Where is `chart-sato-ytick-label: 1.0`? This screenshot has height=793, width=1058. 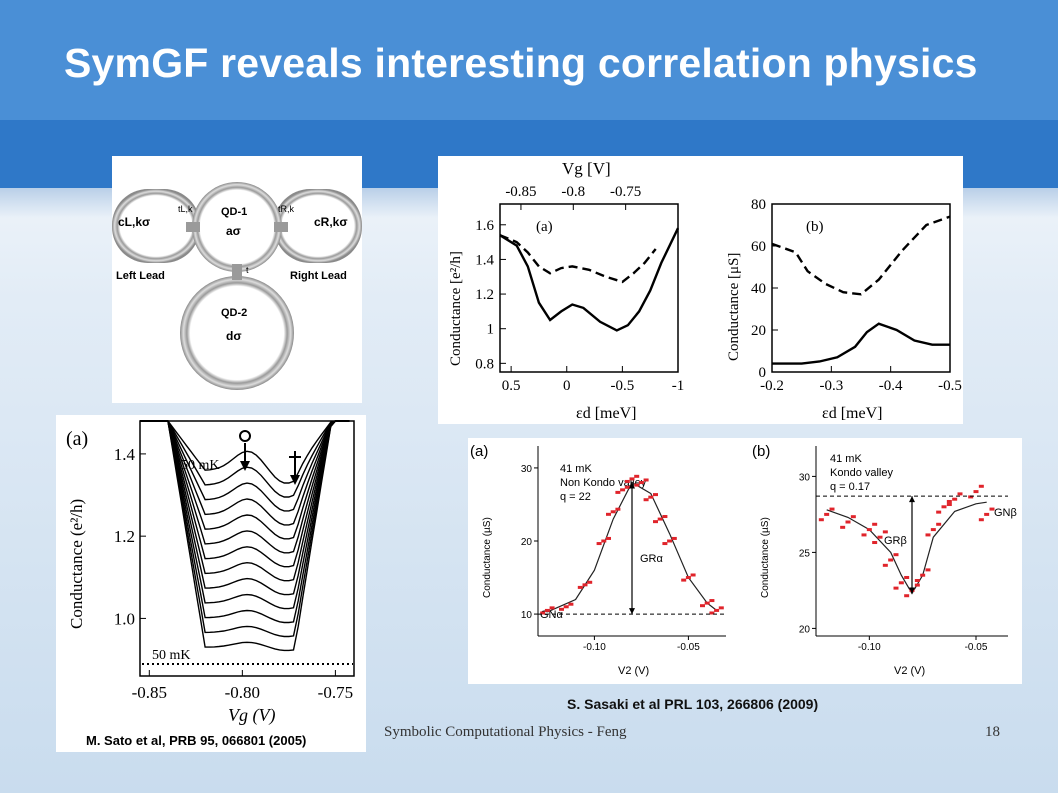 chart-sato-ytick-label: 1.0 is located at coordinates (124, 618).